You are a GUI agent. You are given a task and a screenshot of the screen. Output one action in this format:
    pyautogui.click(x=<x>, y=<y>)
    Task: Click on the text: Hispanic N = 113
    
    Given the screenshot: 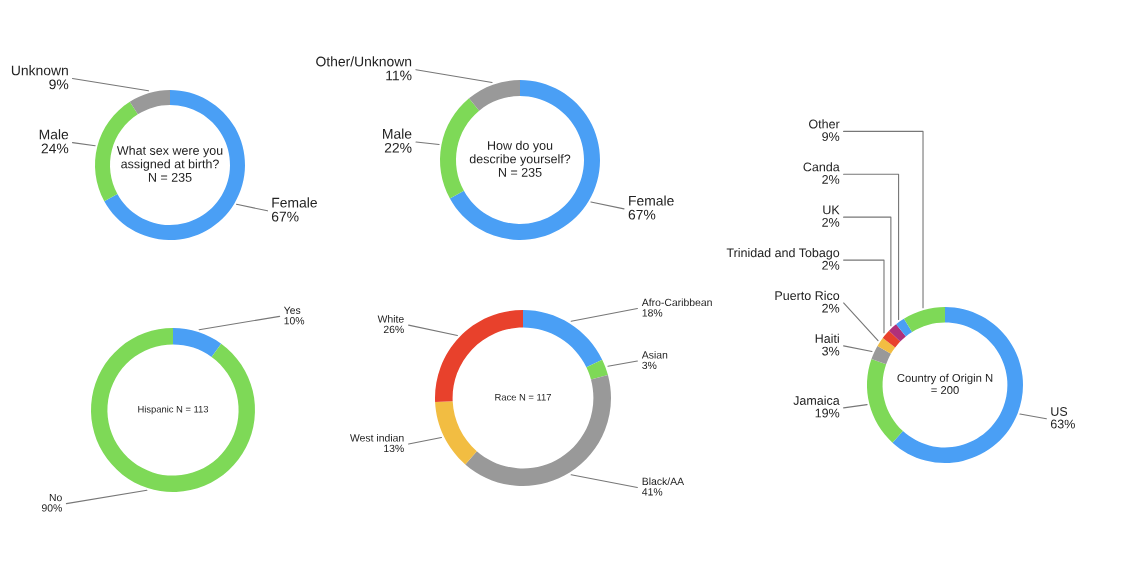 What is the action you would take?
    pyautogui.click(x=173, y=410)
    